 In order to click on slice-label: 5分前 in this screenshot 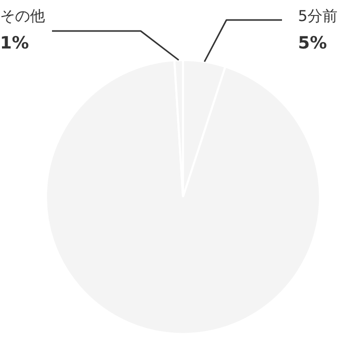, I will do `click(318, 15)`.